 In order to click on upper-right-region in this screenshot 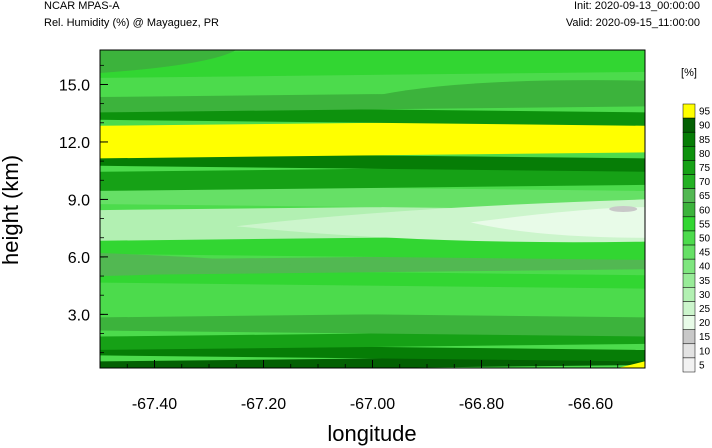, I will do `click(495, 93)`.